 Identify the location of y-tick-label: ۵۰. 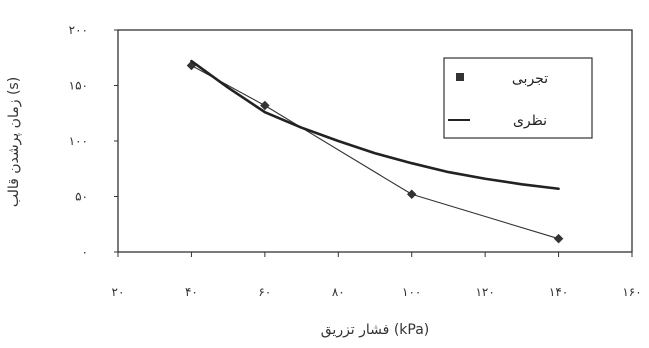
(81, 197).